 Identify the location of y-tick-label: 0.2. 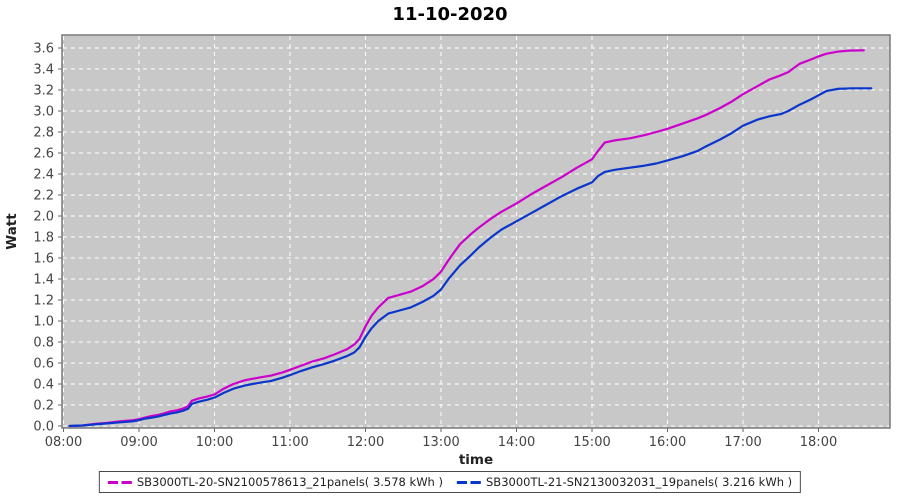
(43, 406).